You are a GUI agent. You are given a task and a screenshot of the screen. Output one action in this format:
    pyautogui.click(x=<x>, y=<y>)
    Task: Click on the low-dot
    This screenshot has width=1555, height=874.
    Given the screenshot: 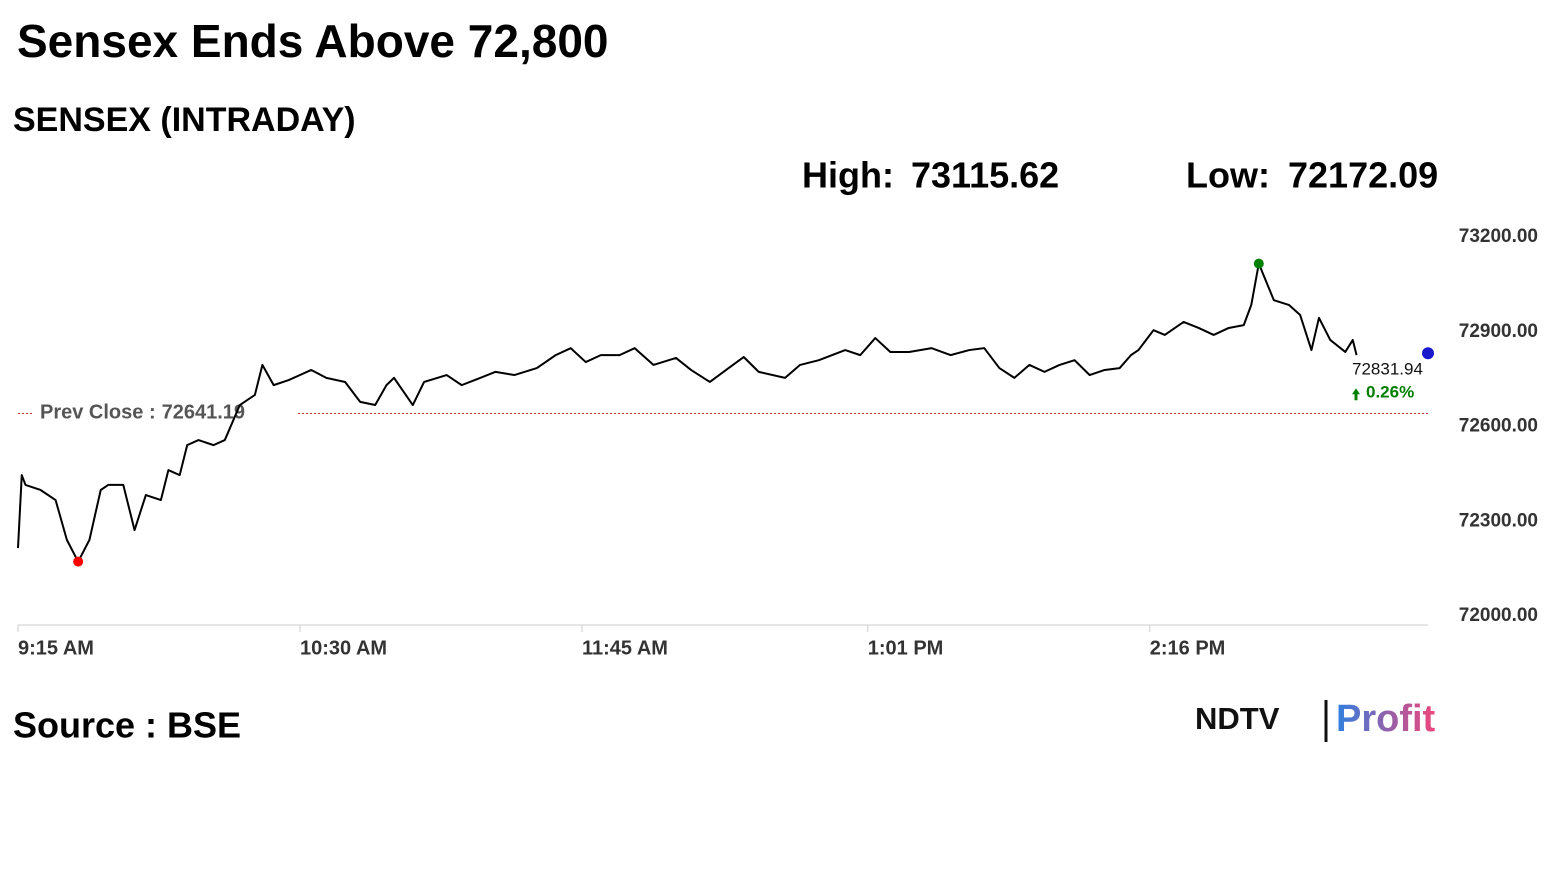 What is the action you would take?
    pyautogui.click(x=78, y=561)
    